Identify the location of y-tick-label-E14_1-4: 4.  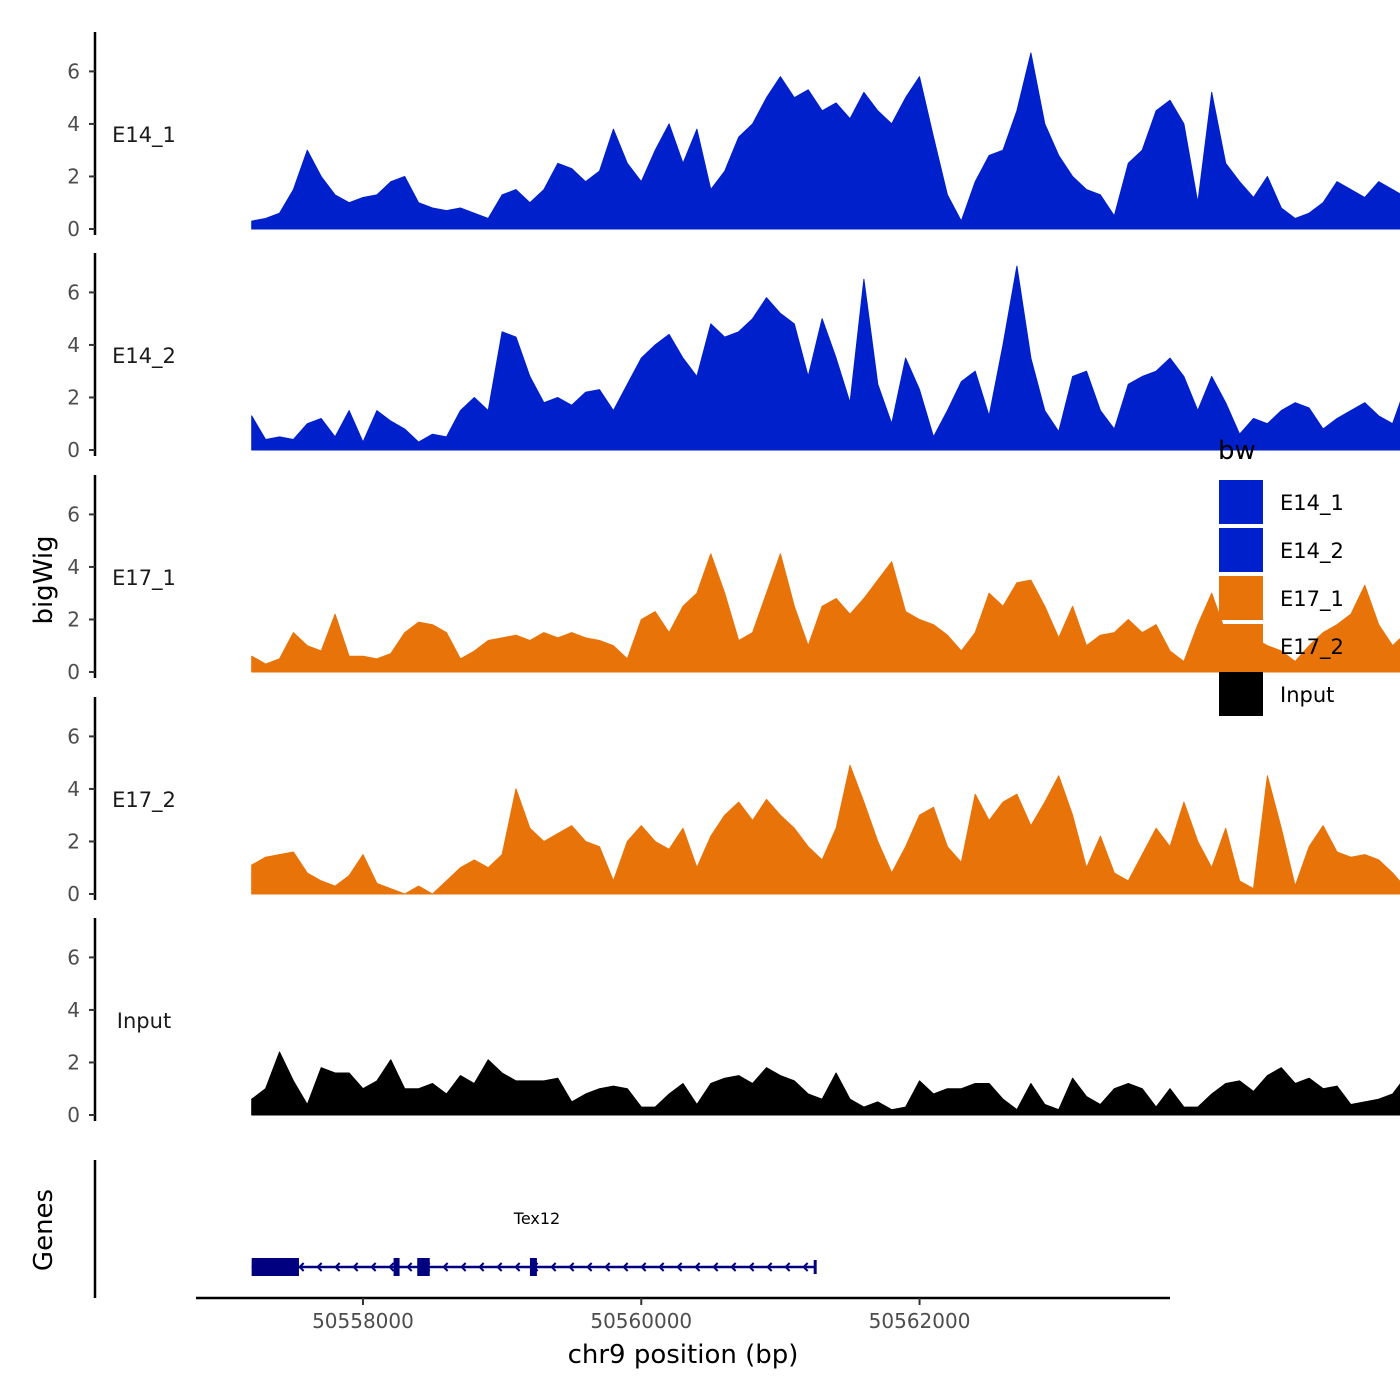
(73, 124).